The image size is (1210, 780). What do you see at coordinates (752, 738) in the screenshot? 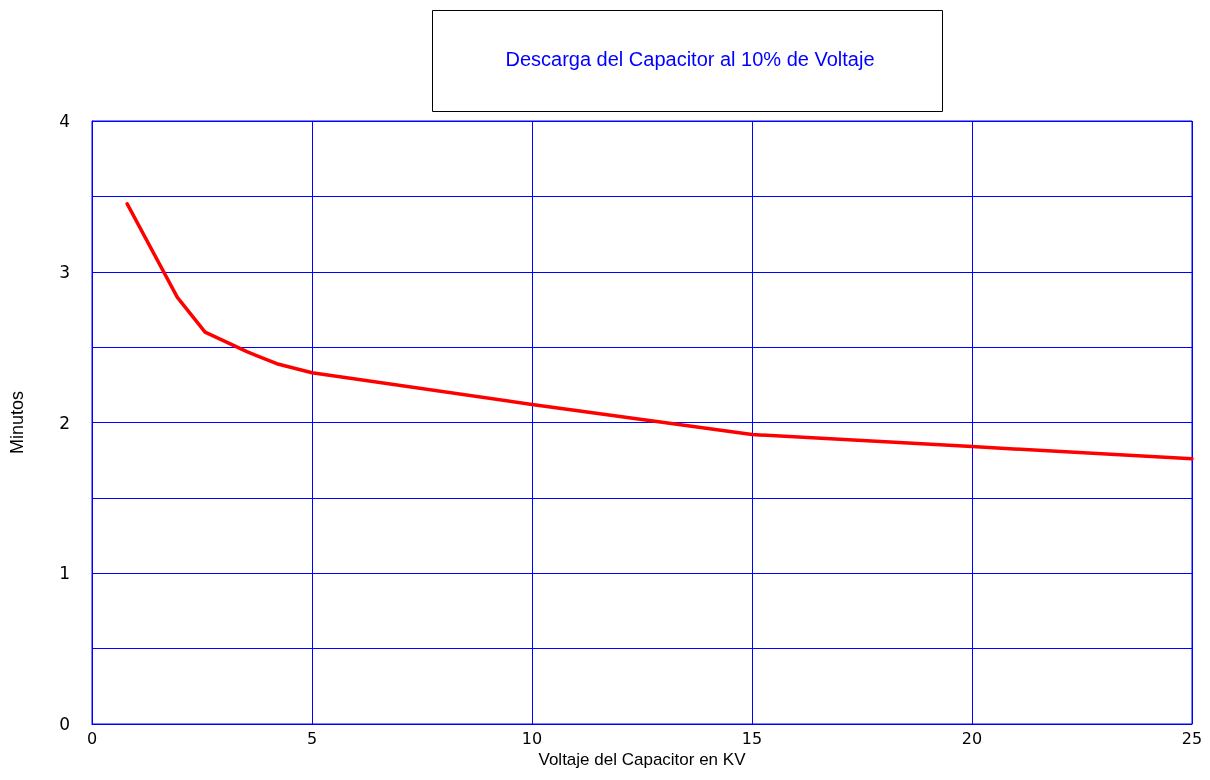
I see `x-tick-label: 15` at bounding box center [752, 738].